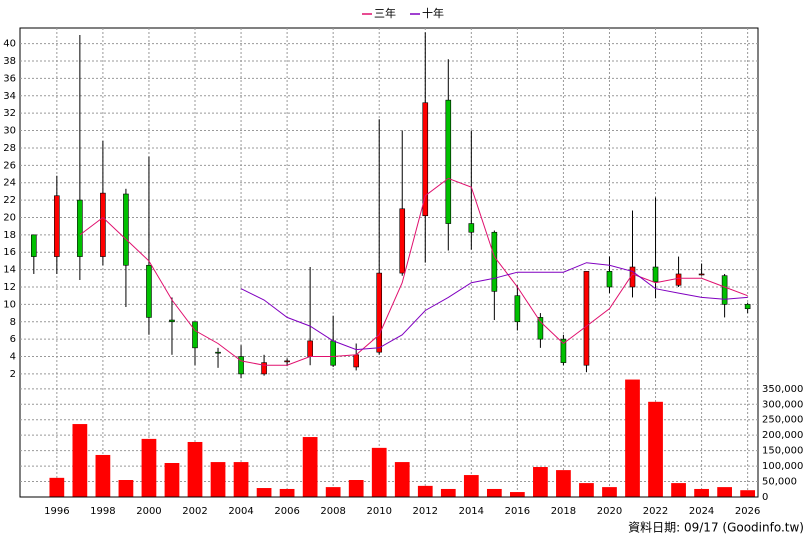  I want to click on ma-line, so click(494, 306).